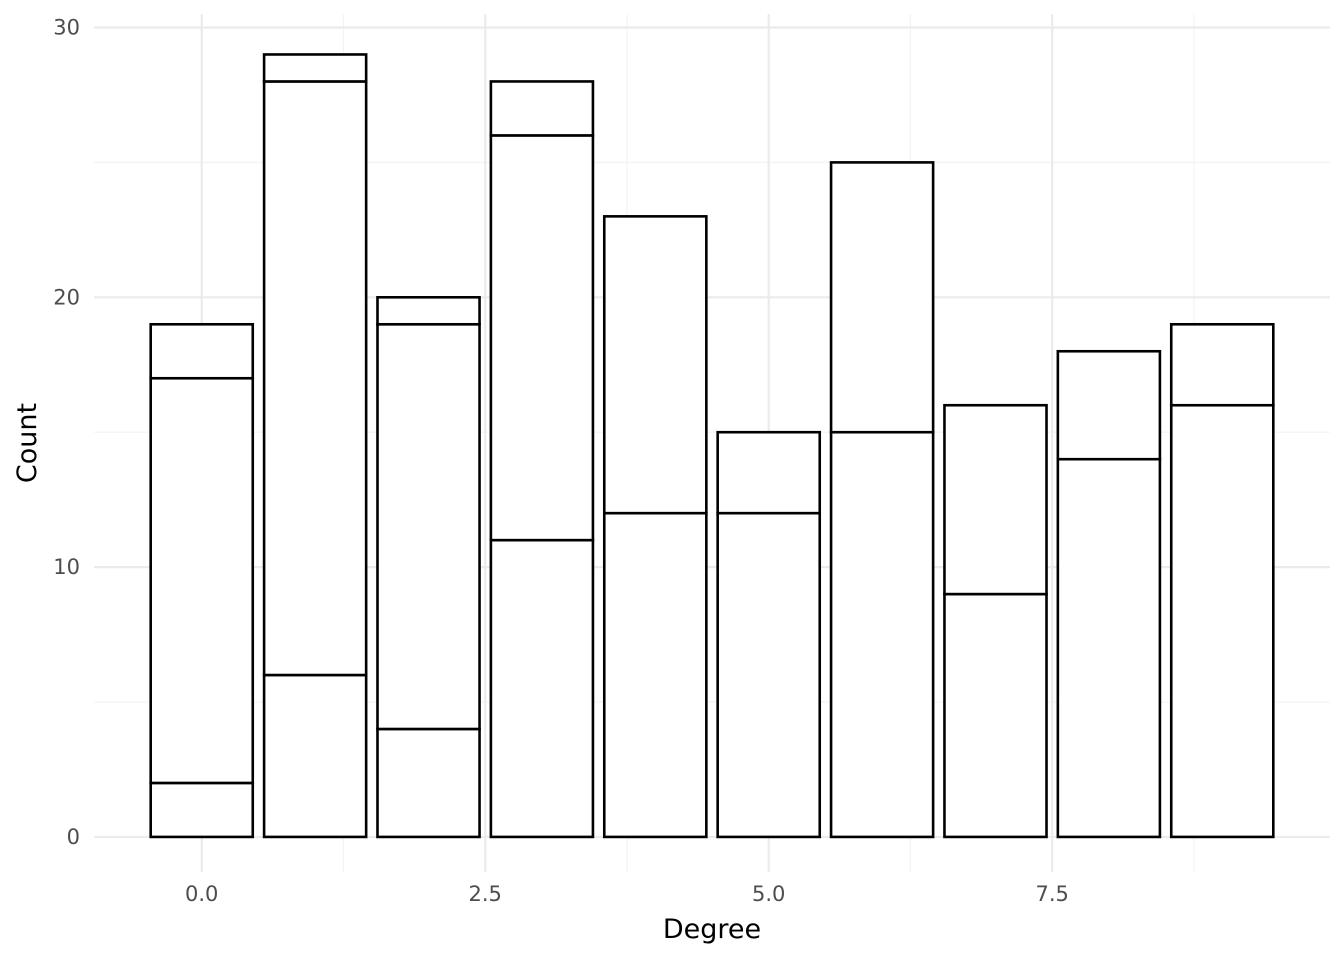 The height and width of the screenshot is (960, 1344). I want to click on y-axis-title: Count, so click(27, 443).